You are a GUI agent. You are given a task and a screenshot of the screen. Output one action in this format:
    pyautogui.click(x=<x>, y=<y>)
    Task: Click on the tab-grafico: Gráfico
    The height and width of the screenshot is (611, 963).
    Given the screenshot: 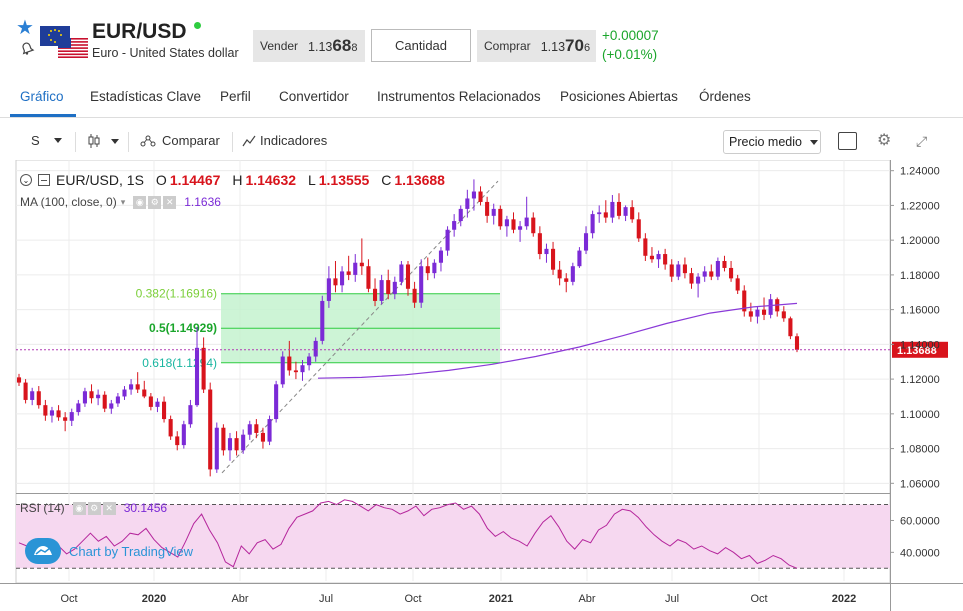 What is the action you would take?
    pyautogui.click(x=42, y=96)
    